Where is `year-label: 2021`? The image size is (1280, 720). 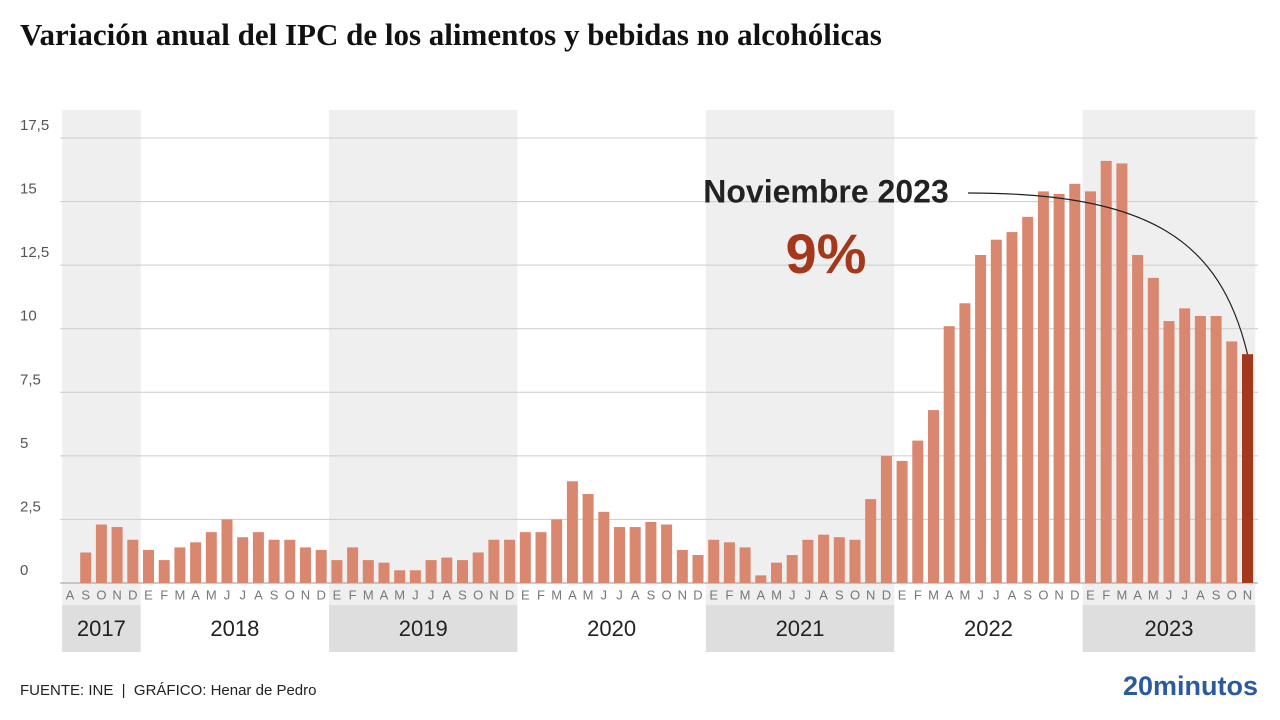
year-label: 2021 is located at coordinates (800, 628).